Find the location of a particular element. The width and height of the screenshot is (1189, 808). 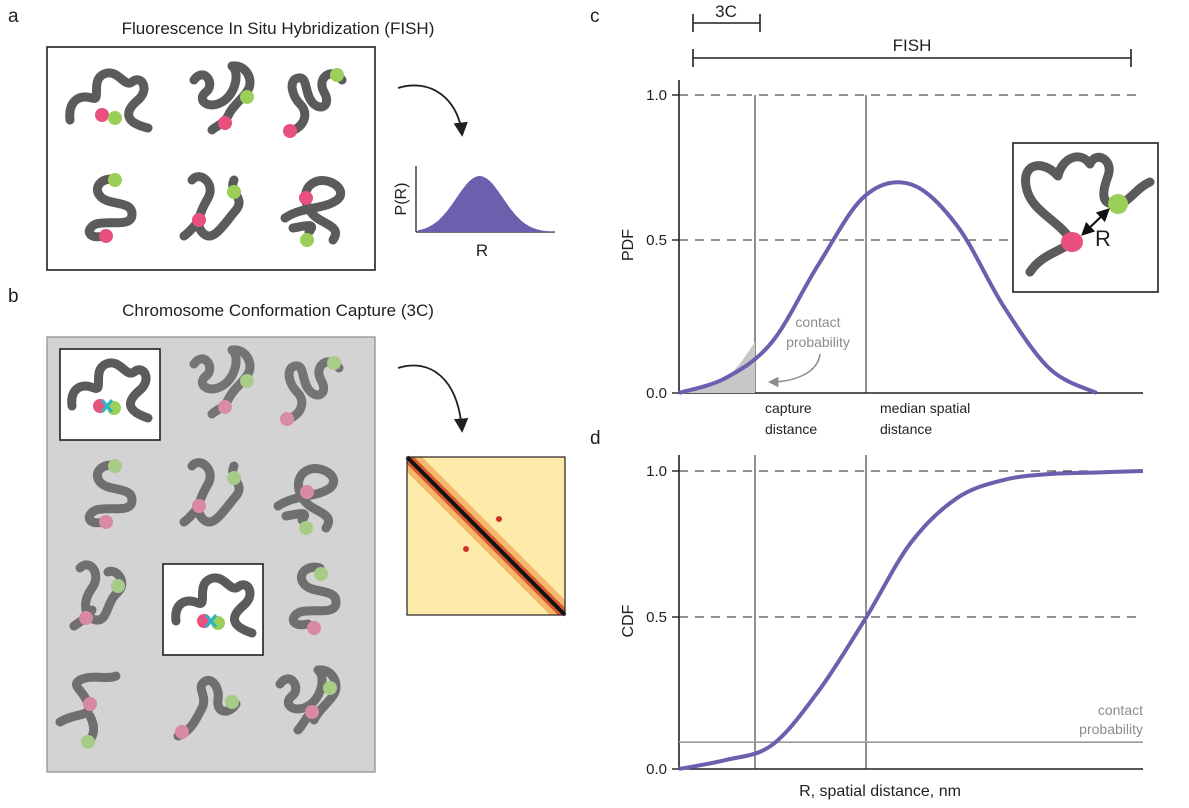

panel-b-letter: b is located at coordinates (13, 296).